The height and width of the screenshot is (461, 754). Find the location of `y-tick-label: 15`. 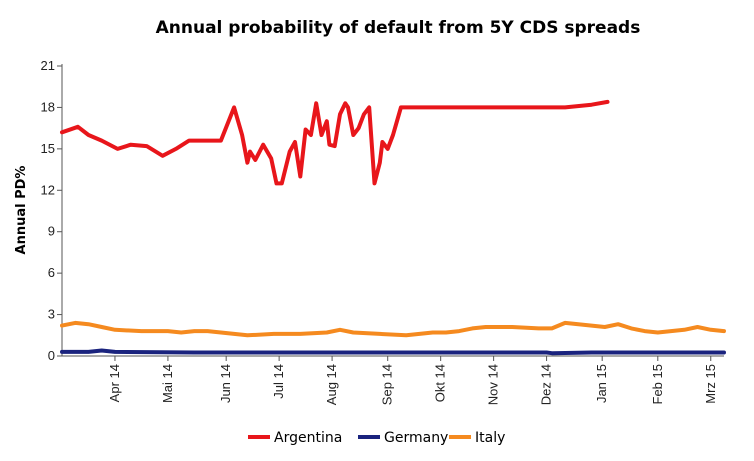

y-tick-label: 15 is located at coordinates (48, 148).